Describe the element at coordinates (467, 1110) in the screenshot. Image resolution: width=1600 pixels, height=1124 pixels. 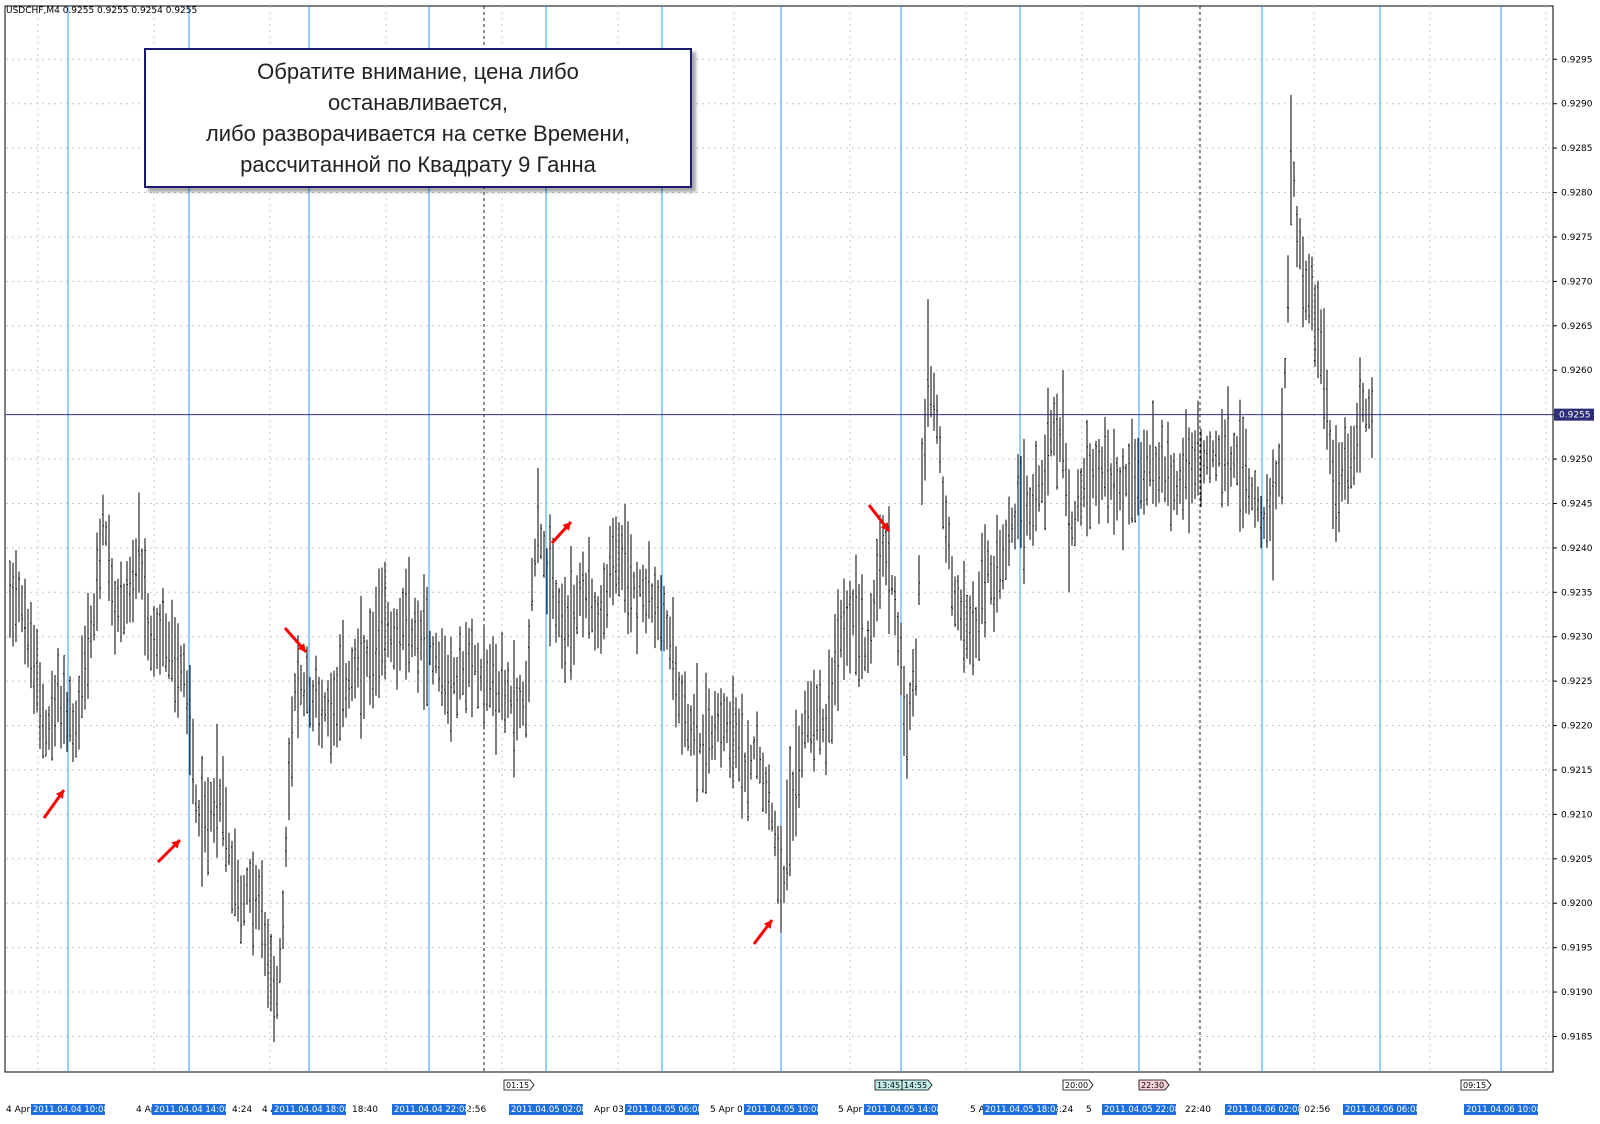
I see `x-axis-label: pr 22:56` at that location.